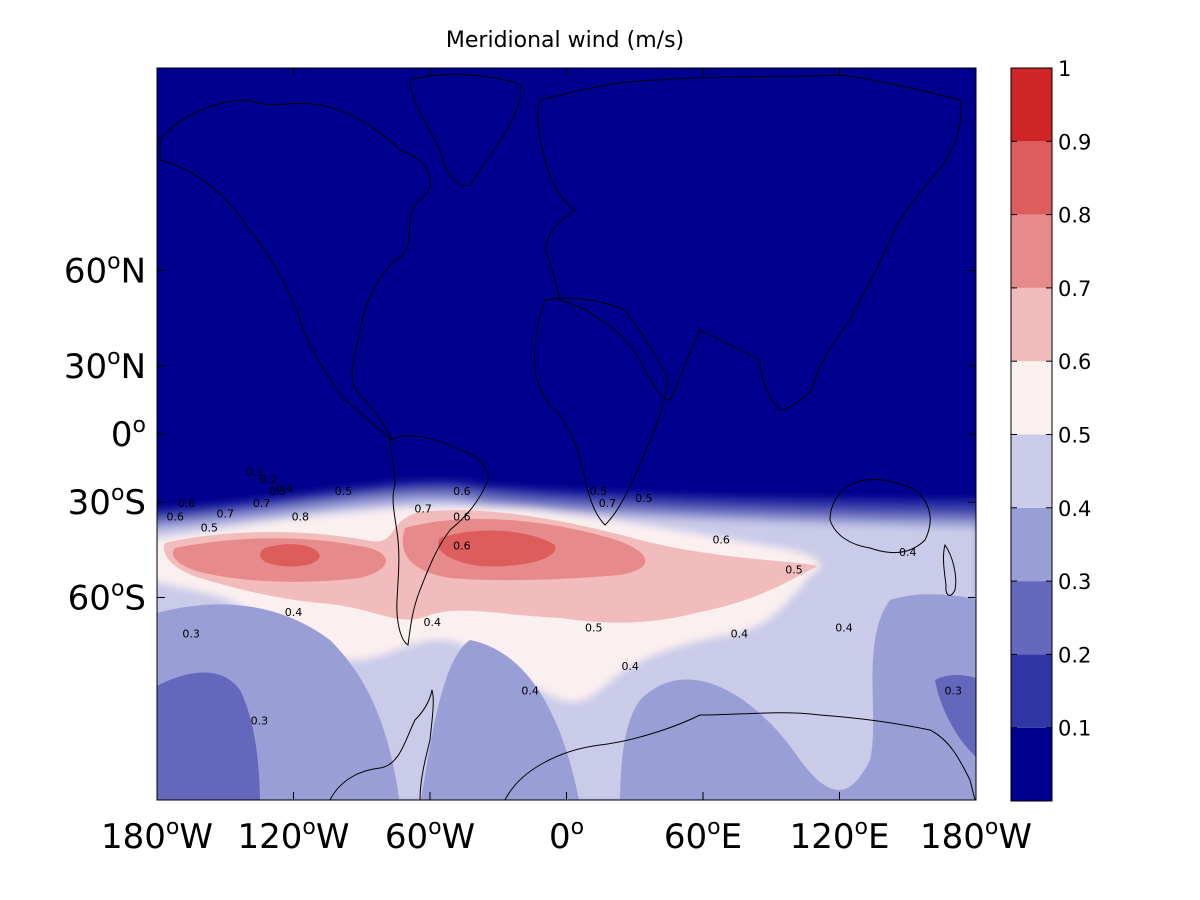  What do you see at coordinates (749, 242) in the screenshot?
I see `coast-europe-asia` at bounding box center [749, 242].